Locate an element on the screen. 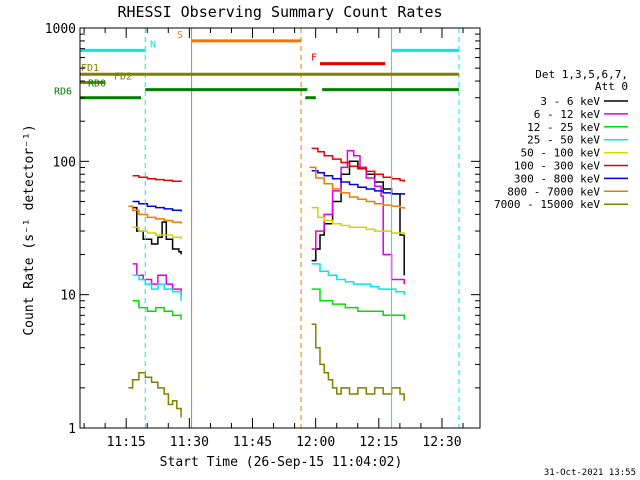 Image resolution: width=640 pixels, height=480 pixels. state-label-rd6: RD6 is located at coordinates (63, 92).